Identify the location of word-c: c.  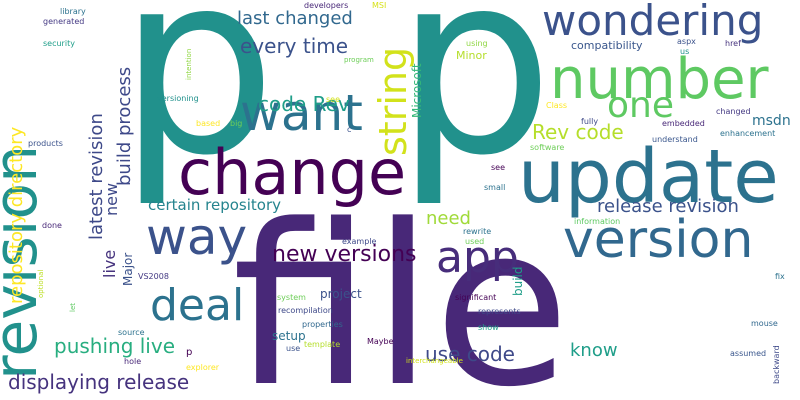
(349, 129).